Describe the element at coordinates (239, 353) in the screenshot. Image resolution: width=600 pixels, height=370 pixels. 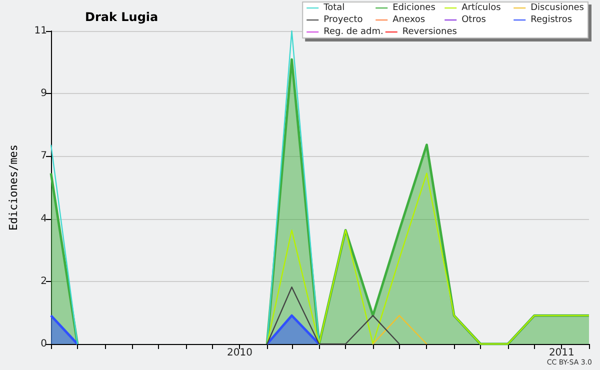
I see `x-tick-label: 2010` at that location.